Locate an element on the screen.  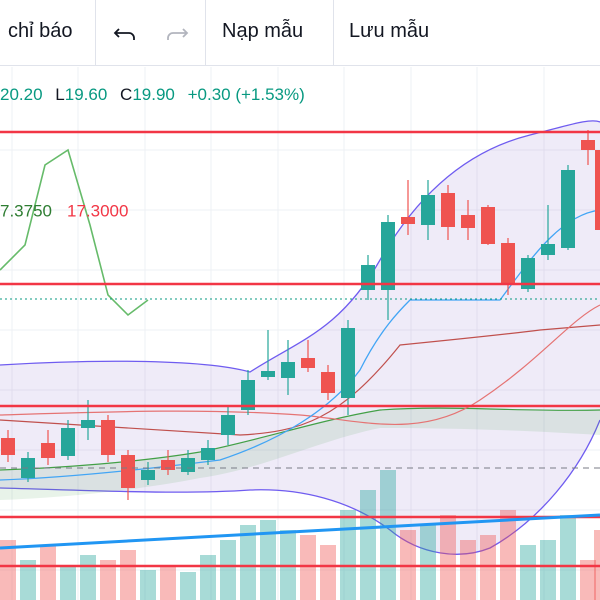
toolbar: chỉ báo Nạp mẫu Lưu mẫu is located at coordinates (300, 33).